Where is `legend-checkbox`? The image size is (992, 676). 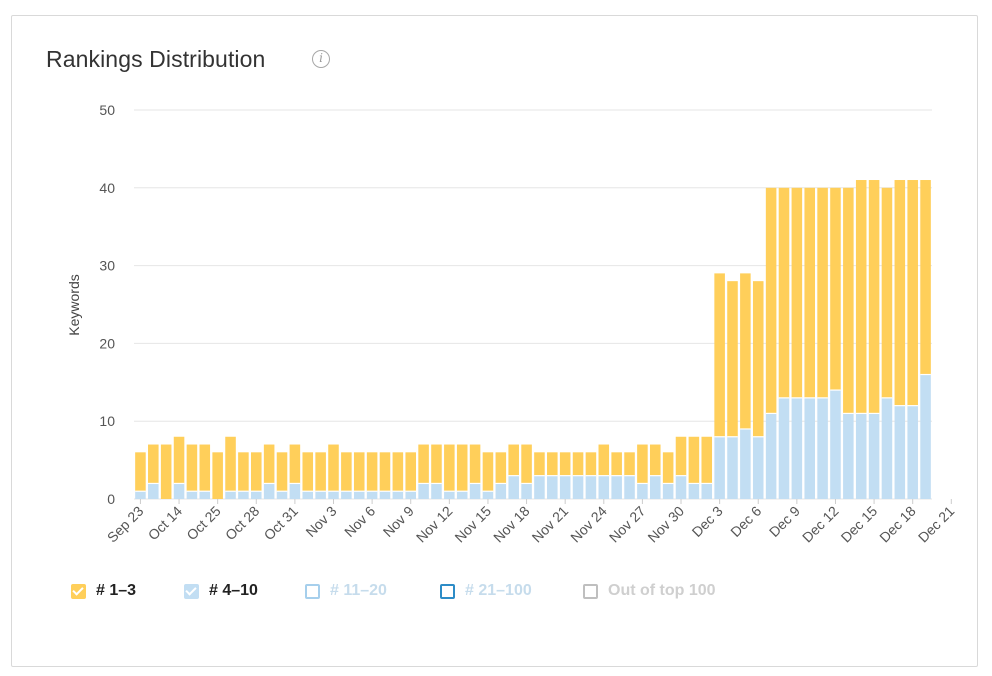
legend-checkbox is located at coordinates (312, 591).